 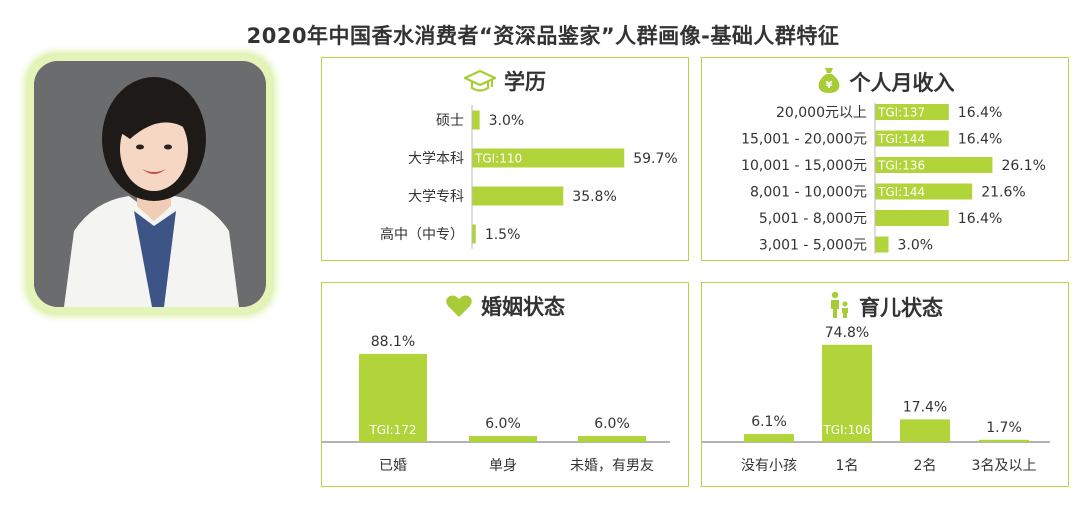 I want to click on tgi-label: TGI:137, so click(x=901, y=113).